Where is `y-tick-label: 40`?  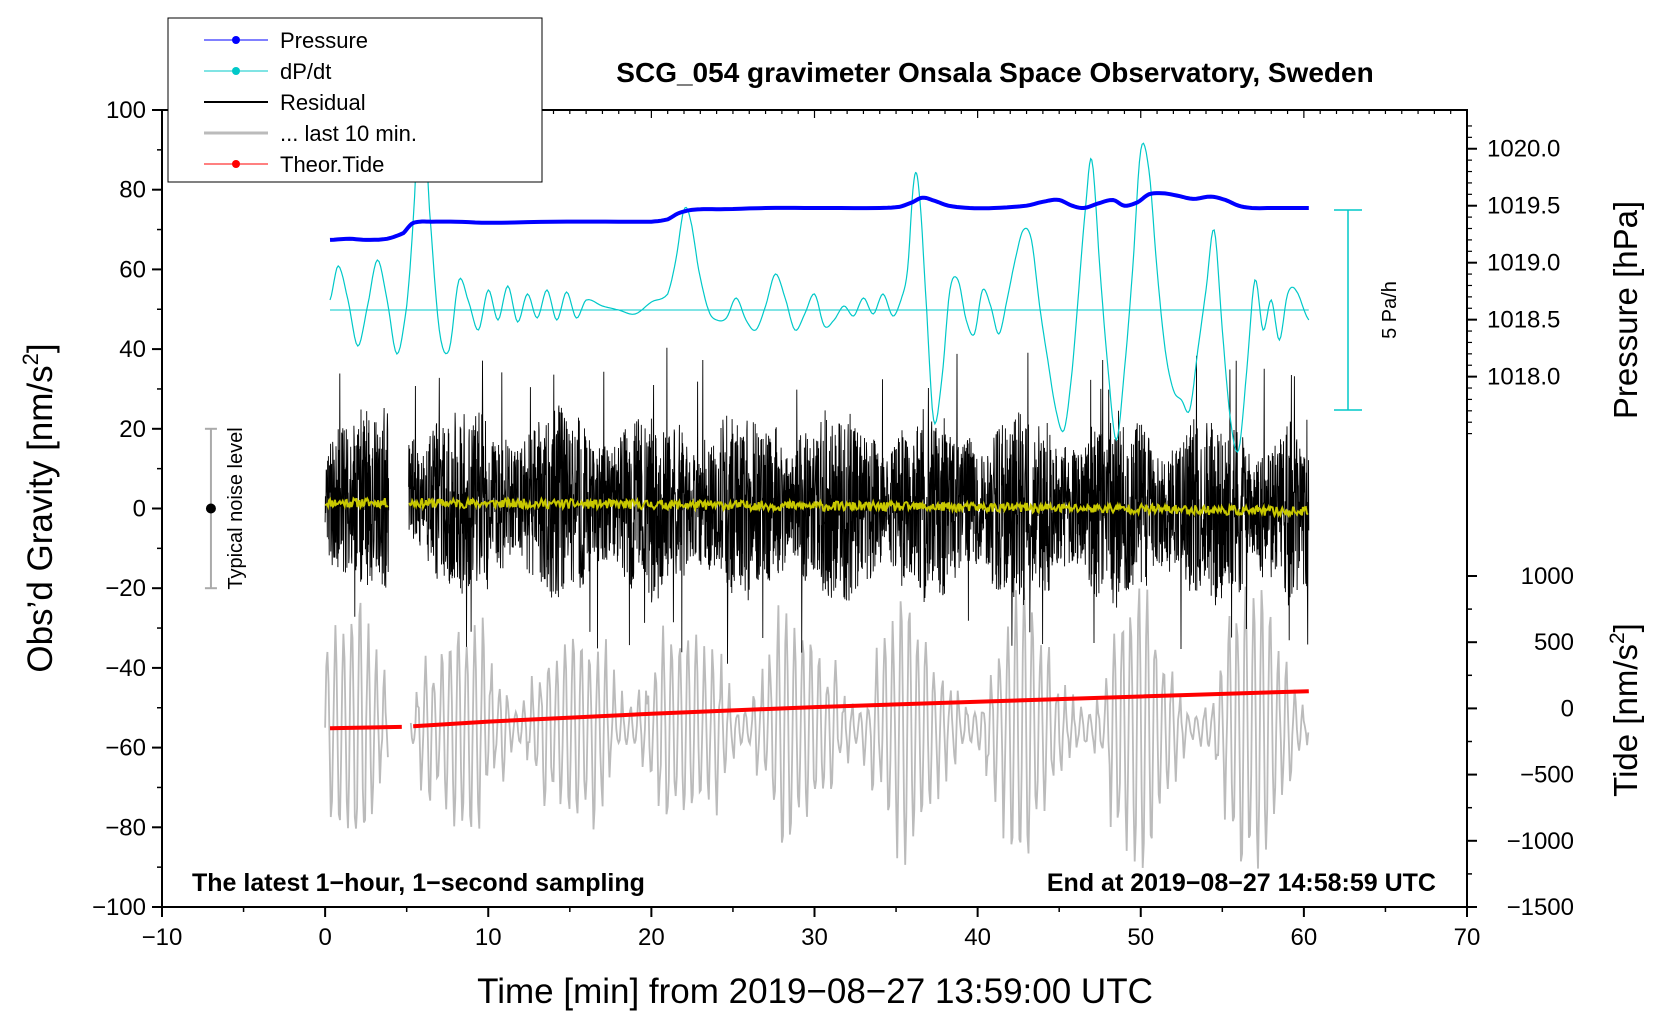 y-tick-label: 40 is located at coordinates (132, 349).